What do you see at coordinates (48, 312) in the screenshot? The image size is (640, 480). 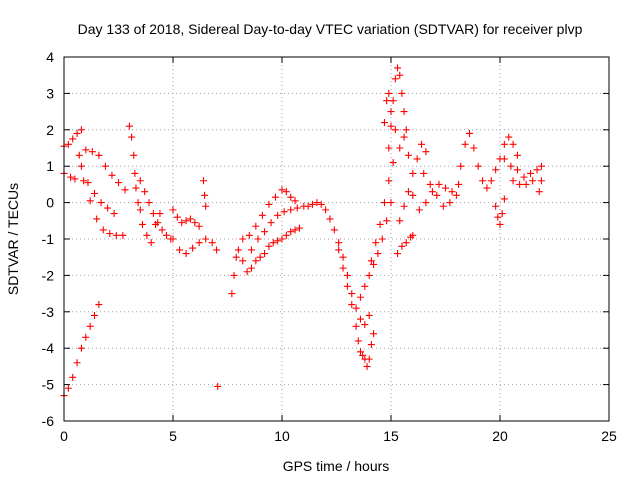 I see `y-tick-label: -3` at bounding box center [48, 312].